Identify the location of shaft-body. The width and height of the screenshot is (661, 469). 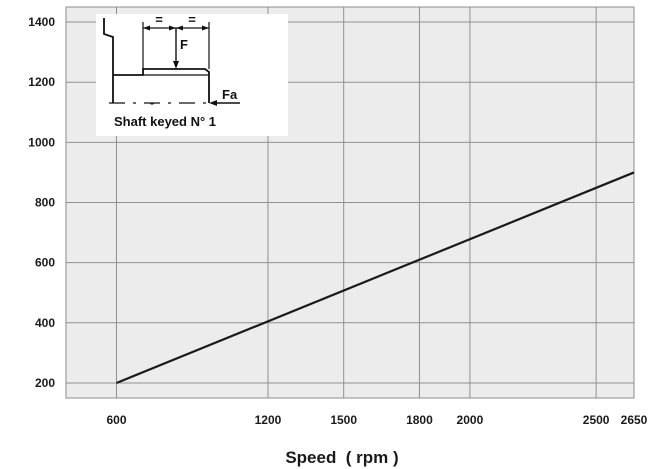
(161, 85).